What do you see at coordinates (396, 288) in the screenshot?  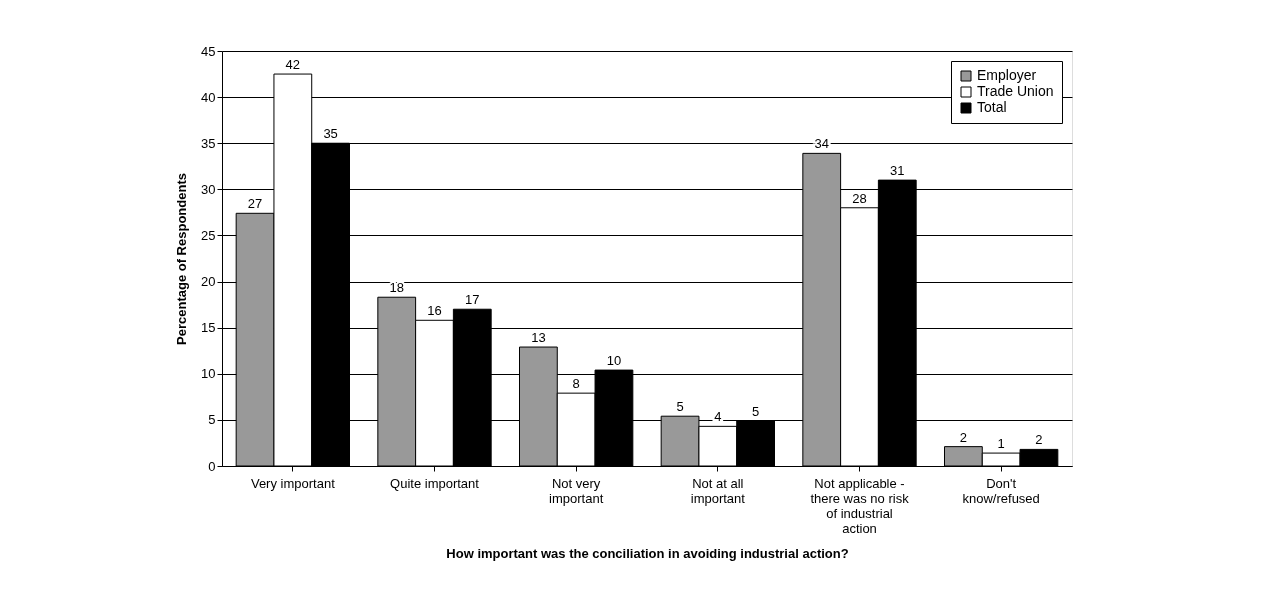 I see `data-label: 18` at bounding box center [396, 288].